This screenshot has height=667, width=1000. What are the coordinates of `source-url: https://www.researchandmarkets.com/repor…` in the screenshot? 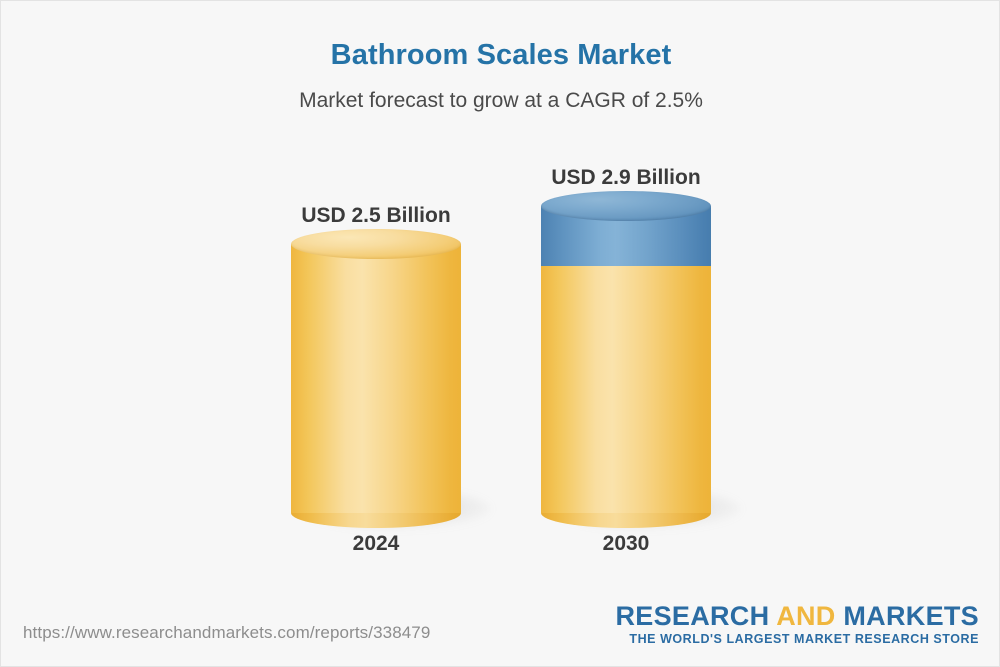 It's located at (227, 632).